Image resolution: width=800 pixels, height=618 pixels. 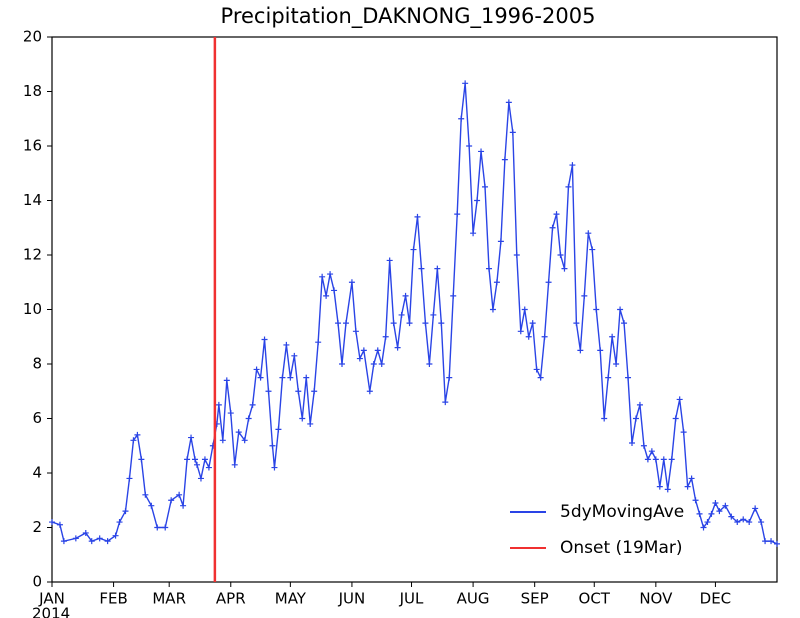 What do you see at coordinates (51, 599) in the screenshot?
I see `x-tick-label: JAN` at bounding box center [51, 599].